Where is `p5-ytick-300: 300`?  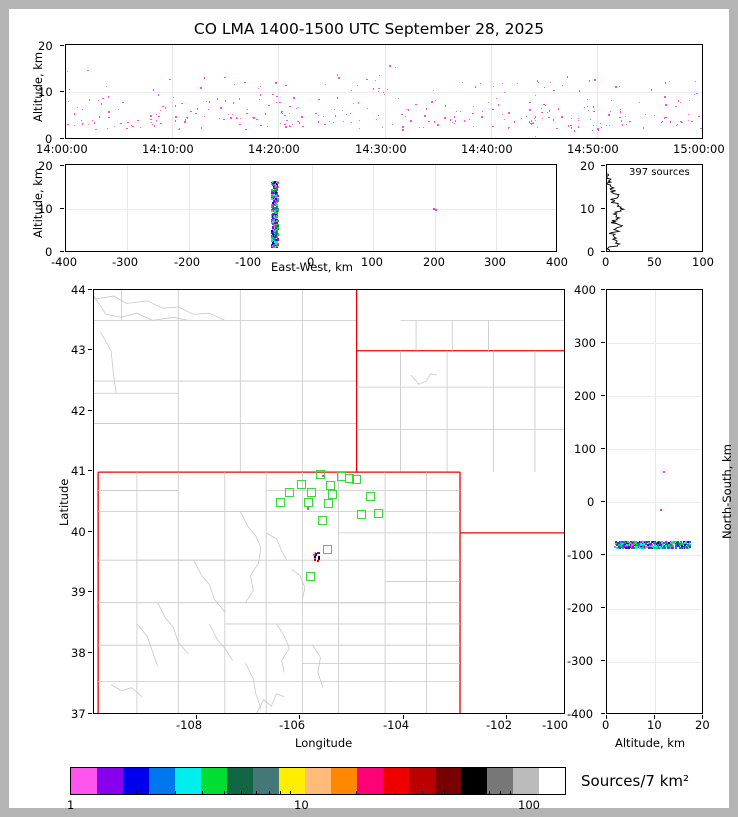
p5-ytick-300: 300 is located at coordinates (585, 343).